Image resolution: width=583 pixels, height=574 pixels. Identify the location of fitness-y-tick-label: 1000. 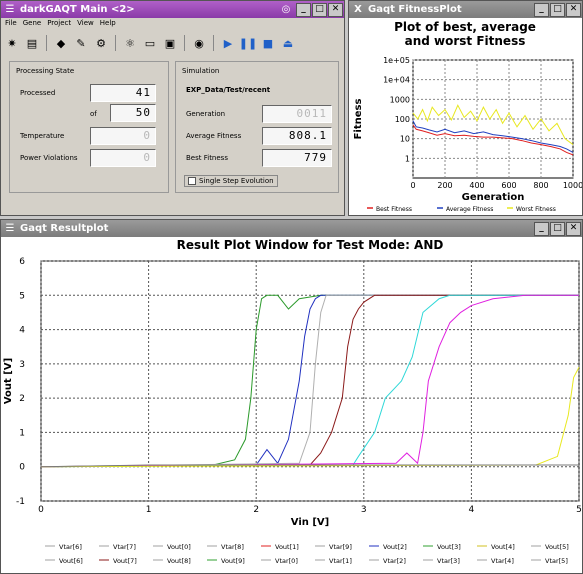
(400, 99).